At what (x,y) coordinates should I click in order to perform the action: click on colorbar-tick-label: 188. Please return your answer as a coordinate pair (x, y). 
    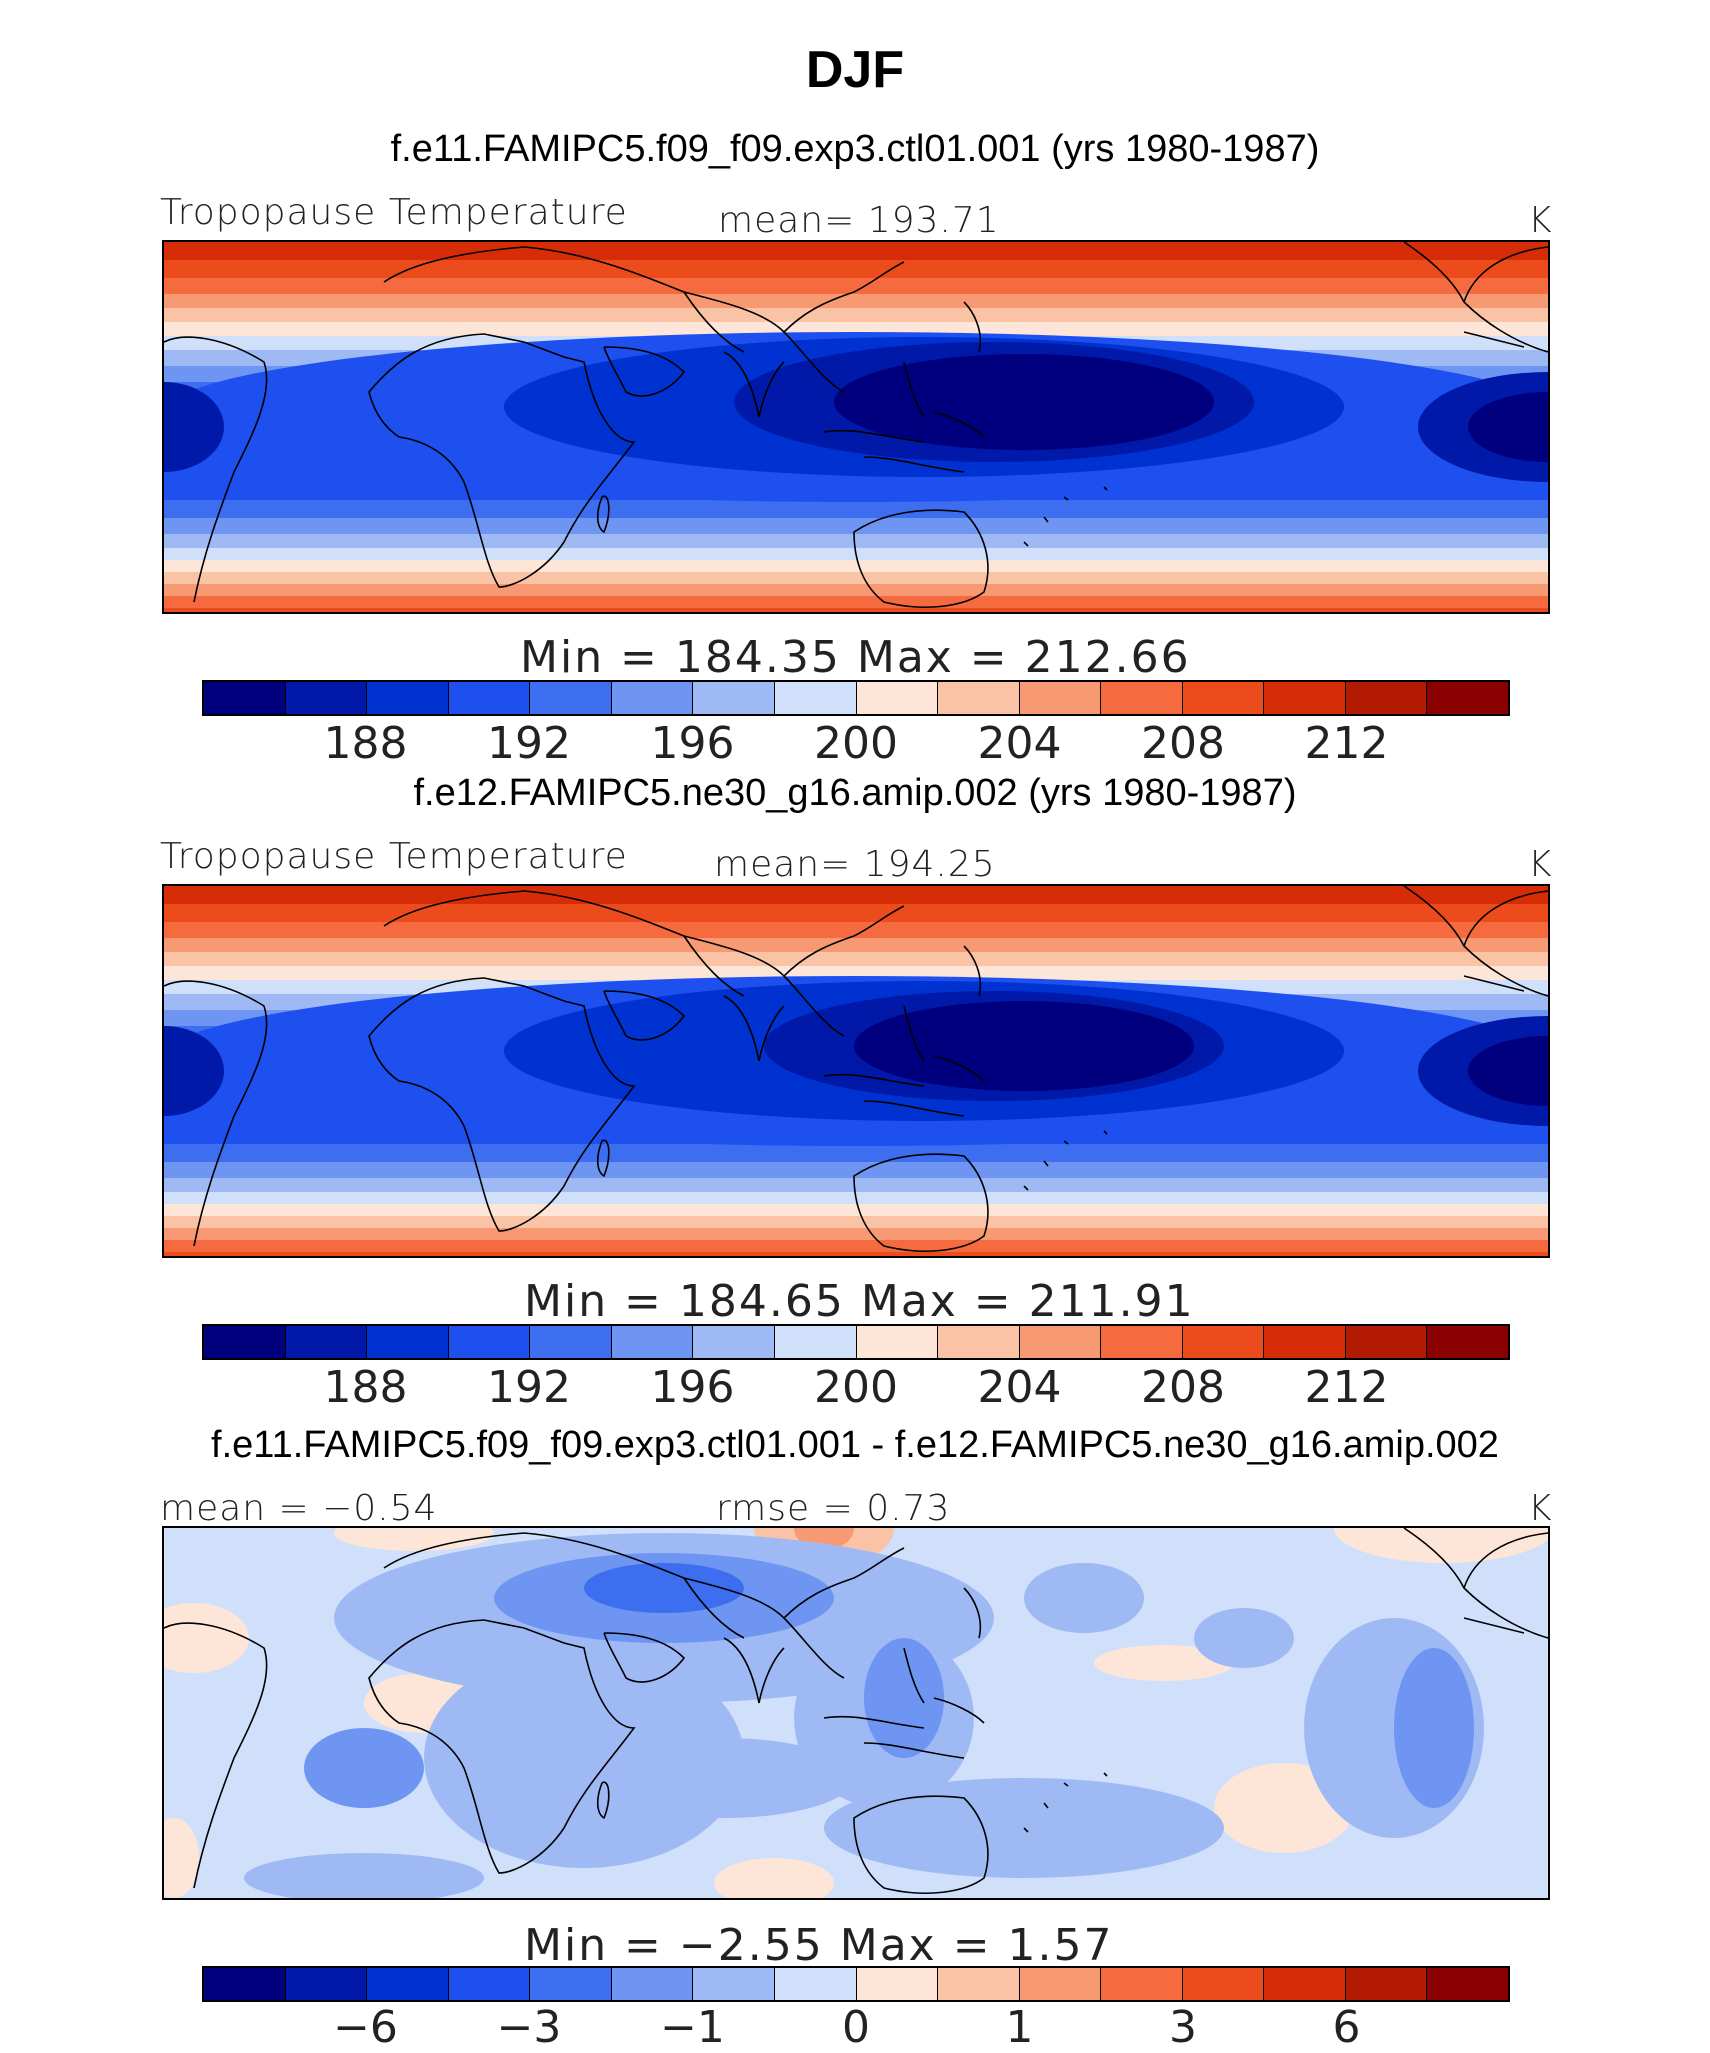
    Looking at the image, I should click on (365, 1387).